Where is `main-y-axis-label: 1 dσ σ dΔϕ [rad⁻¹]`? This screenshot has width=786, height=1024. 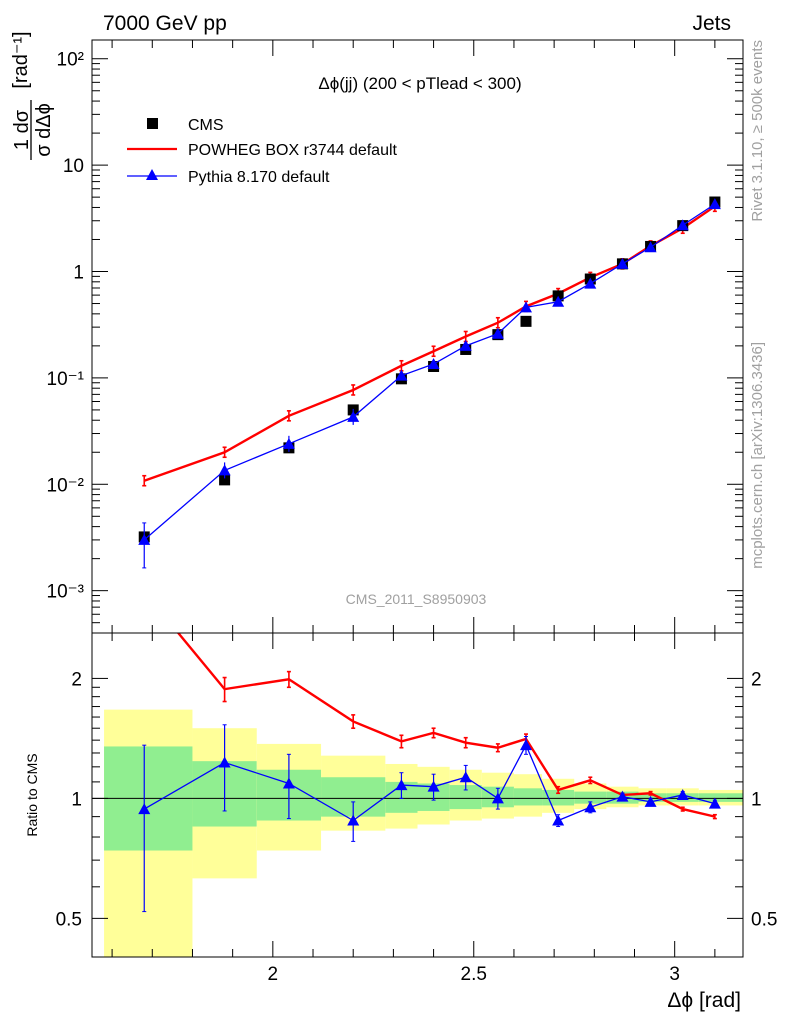 main-y-axis-label: 1 dσ σ dΔϕ [rad⁻¹] is located at coordinates (32, 95).